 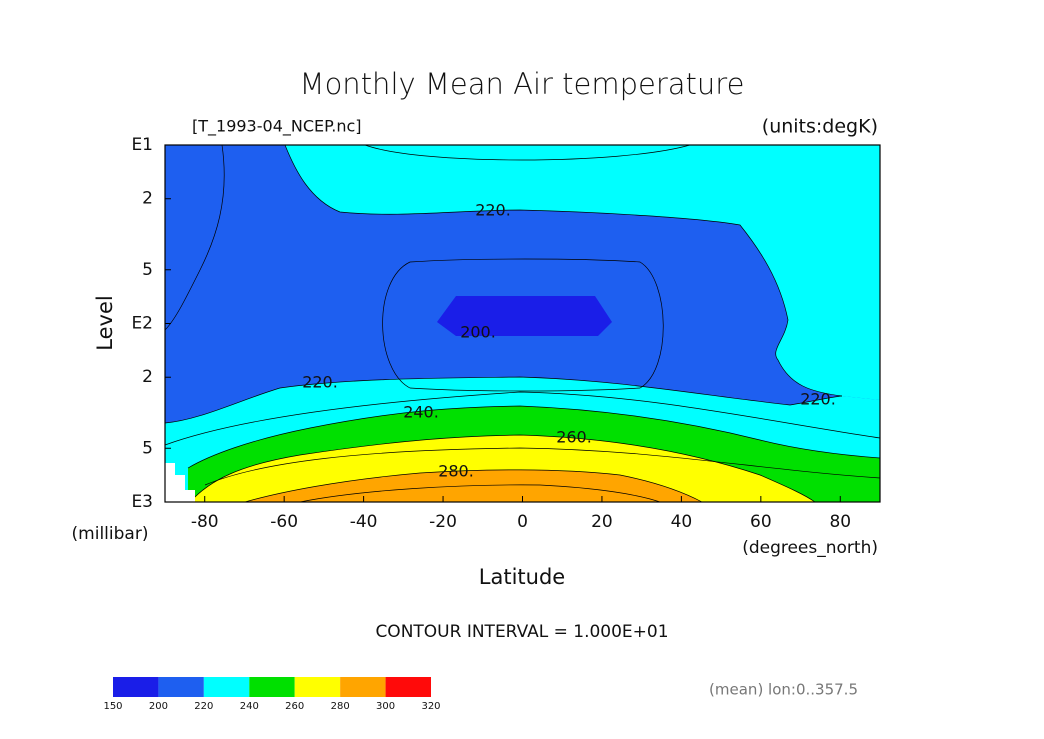 I want to click on chart-title: Monthly Mean Air temperature, so click(x=522, y=84).